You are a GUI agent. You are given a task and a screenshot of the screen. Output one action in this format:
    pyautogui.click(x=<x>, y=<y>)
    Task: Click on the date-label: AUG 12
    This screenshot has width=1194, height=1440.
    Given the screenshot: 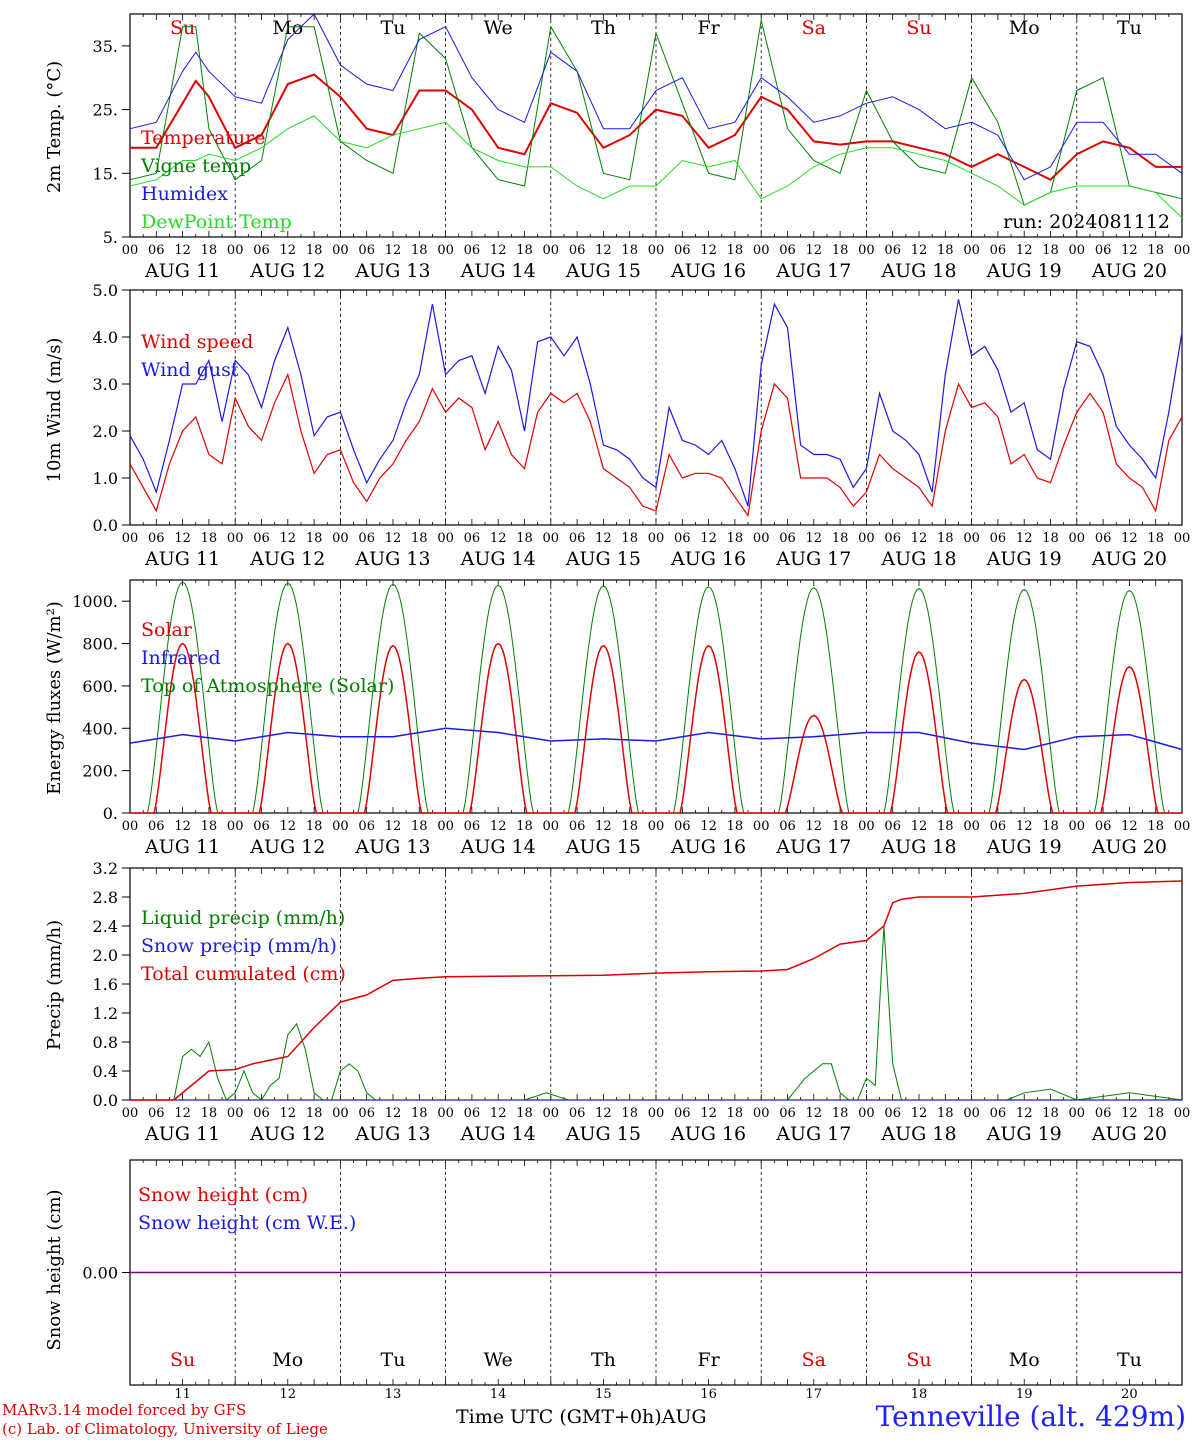 What is the action you would take?
    pyautogui.click(x=287, y=271)
    